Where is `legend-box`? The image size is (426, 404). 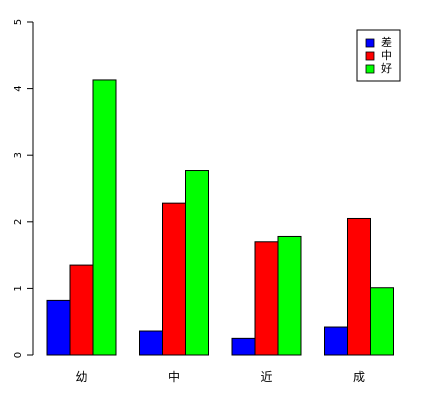
legend-box is located at coordinates (378, 55).